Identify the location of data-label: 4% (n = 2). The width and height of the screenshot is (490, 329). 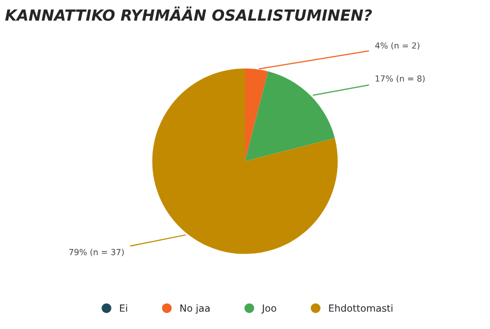
(397, 46).